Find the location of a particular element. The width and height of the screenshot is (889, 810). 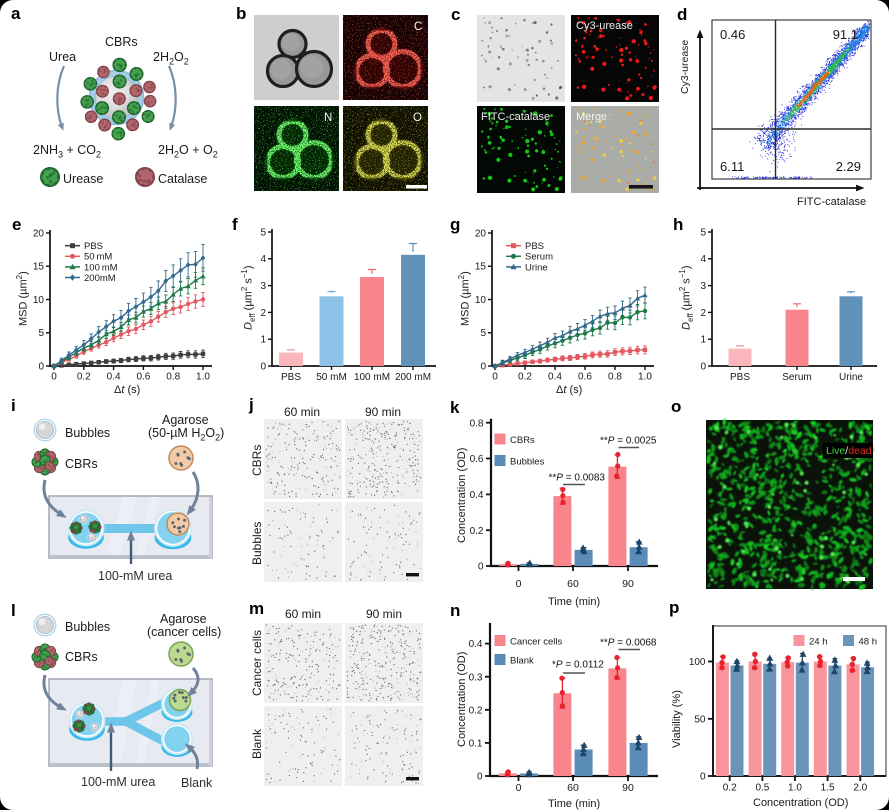

svg-text: Bubbles is located at coordinates (527, 462).